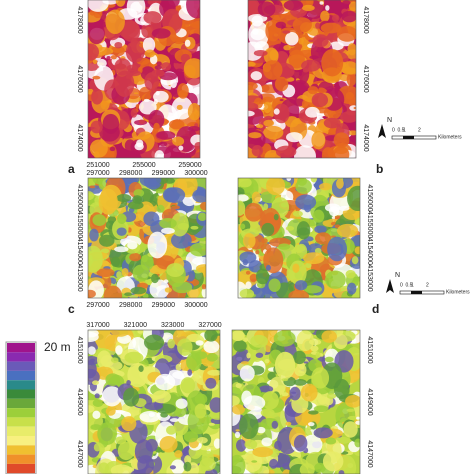 This screenshot has height=474, width=474. What do you see at coordinates (296, 402) in the screenshot?
I see `map-panel` at bounding box center [296, 402].